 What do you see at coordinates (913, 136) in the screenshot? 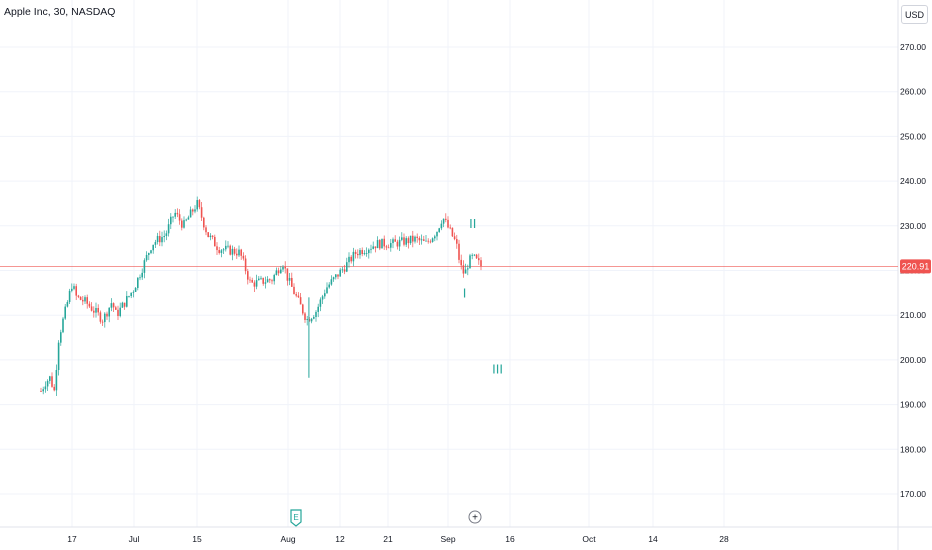
I see `price-tick-label: 250.00` at bounding box center [913, 136].